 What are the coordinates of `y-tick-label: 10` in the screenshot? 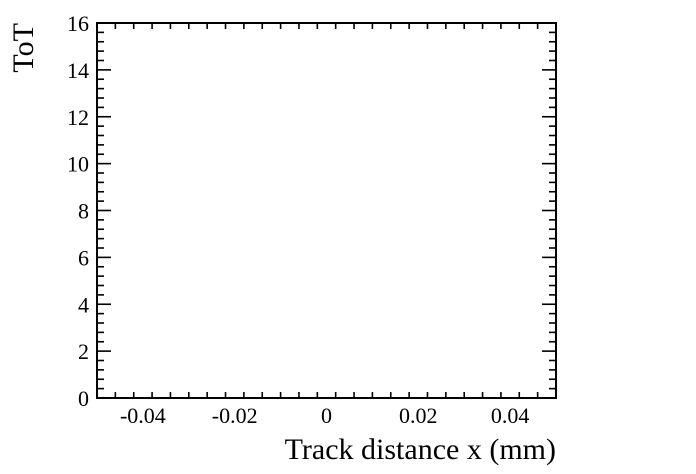 It's located at (78, 164).